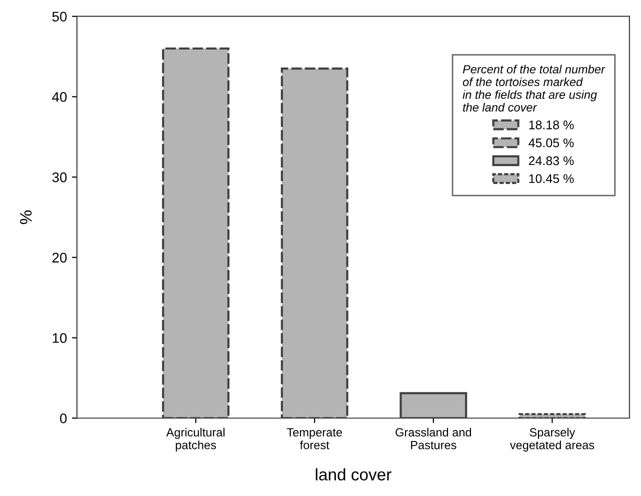  Describe the element at coordinates (551, 161) in the screenshot. I see `legend-label: 24.83 %` at that location.